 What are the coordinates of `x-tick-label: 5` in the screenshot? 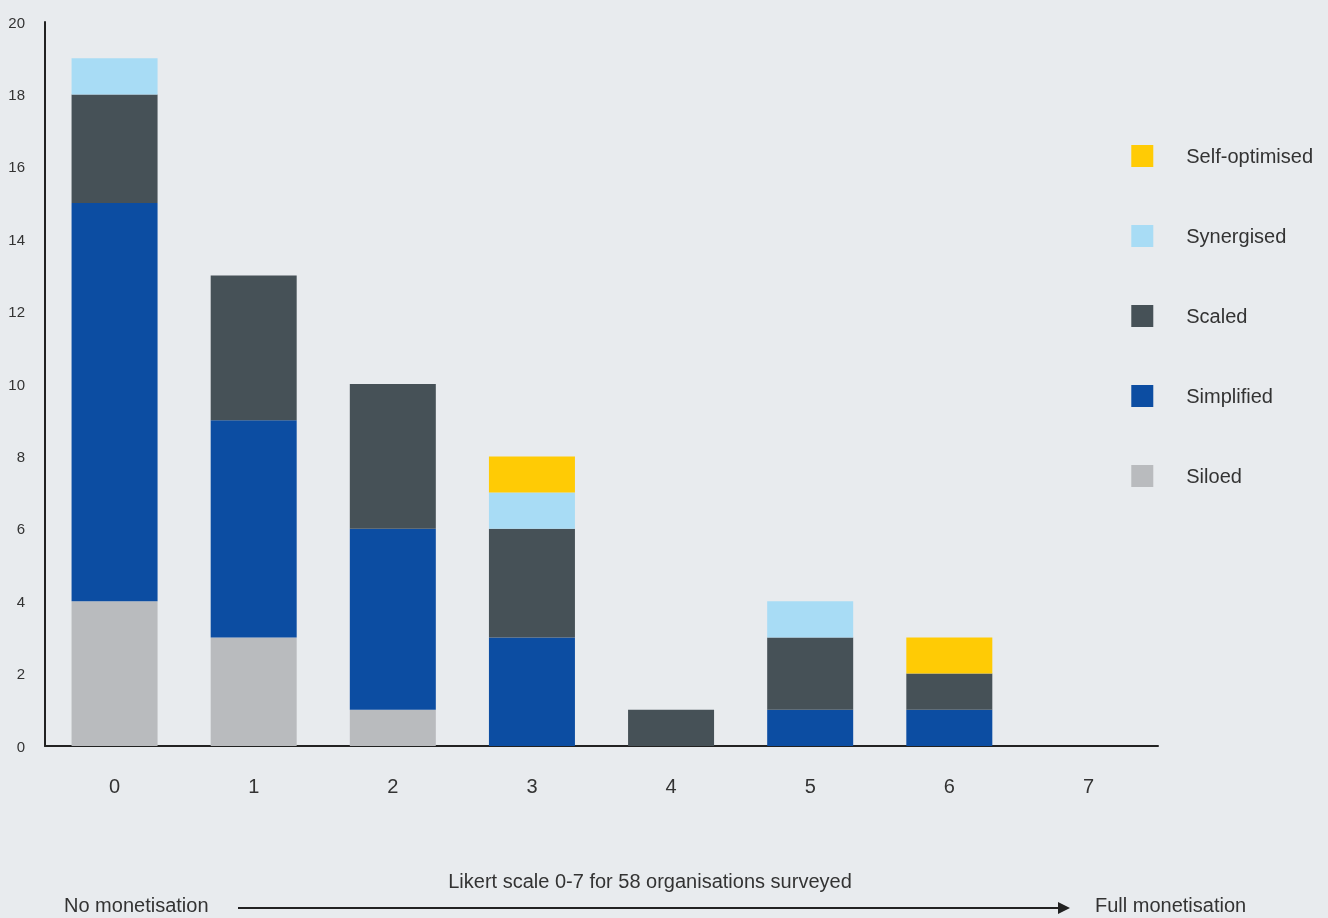 It's located at (810, 786).